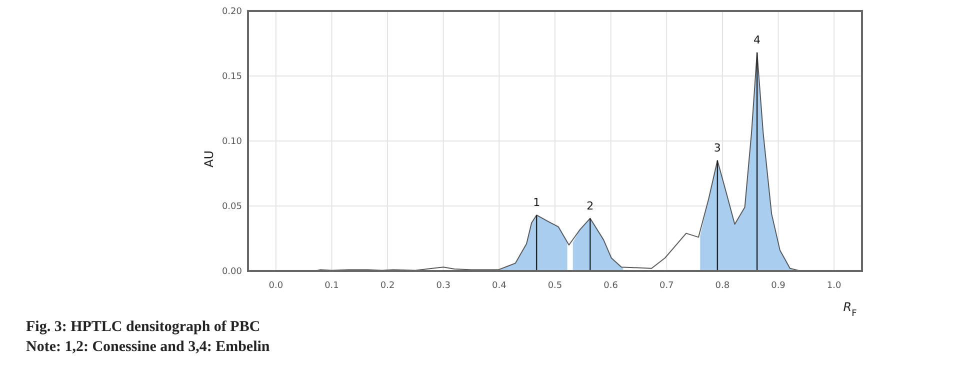  What do you see at coordinates (148, 347) in the screenshot?
I see `text: Note: 1,2: Conessine and 3,4: Embelin` at bounding box center [148, 347].